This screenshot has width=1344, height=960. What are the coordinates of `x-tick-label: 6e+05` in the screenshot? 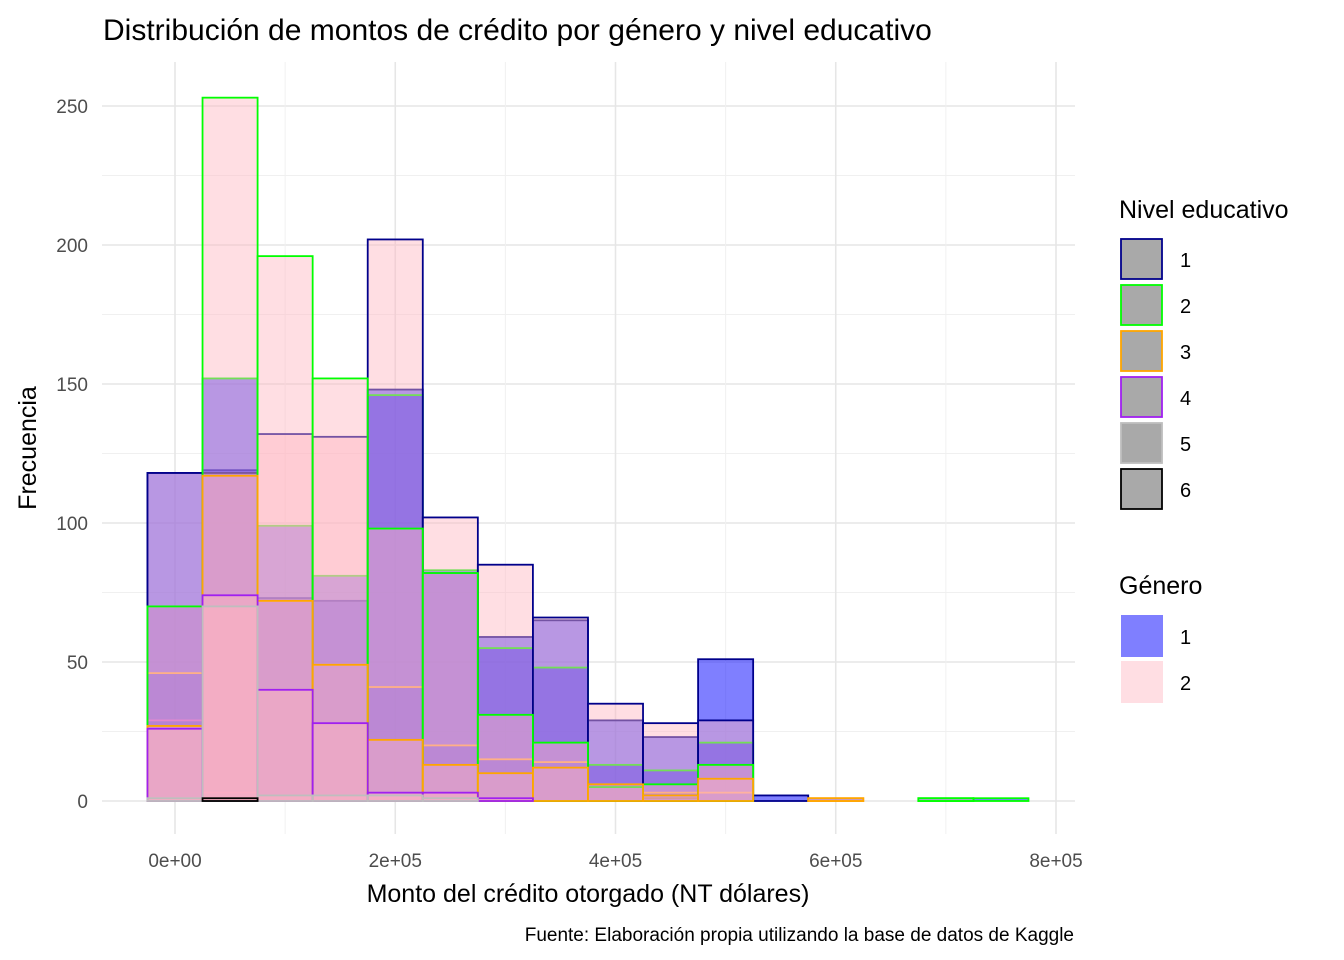 It's located at (835, 861).